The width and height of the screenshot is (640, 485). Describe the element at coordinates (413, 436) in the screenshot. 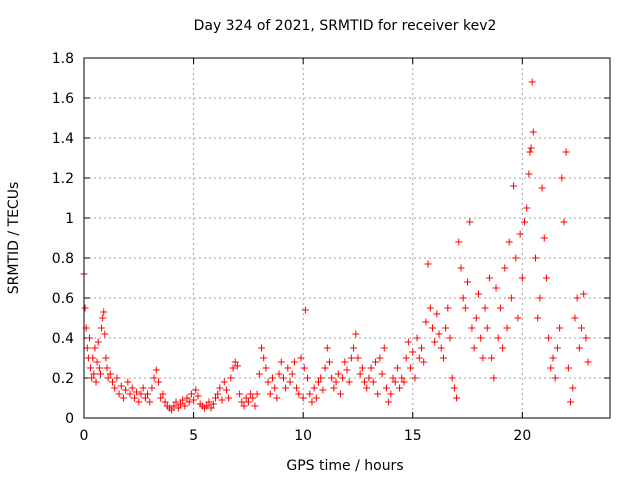

I see `x-tick-label: 15` at that location.